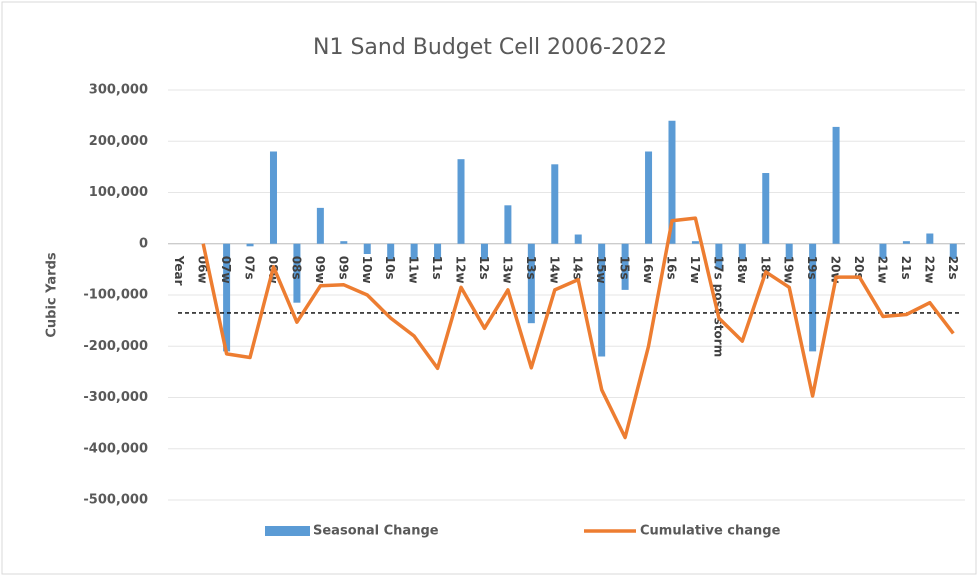 The height and width of the screenshot is (582, 980). I want to click on x-tick-label: 10s, so click(390, 268).